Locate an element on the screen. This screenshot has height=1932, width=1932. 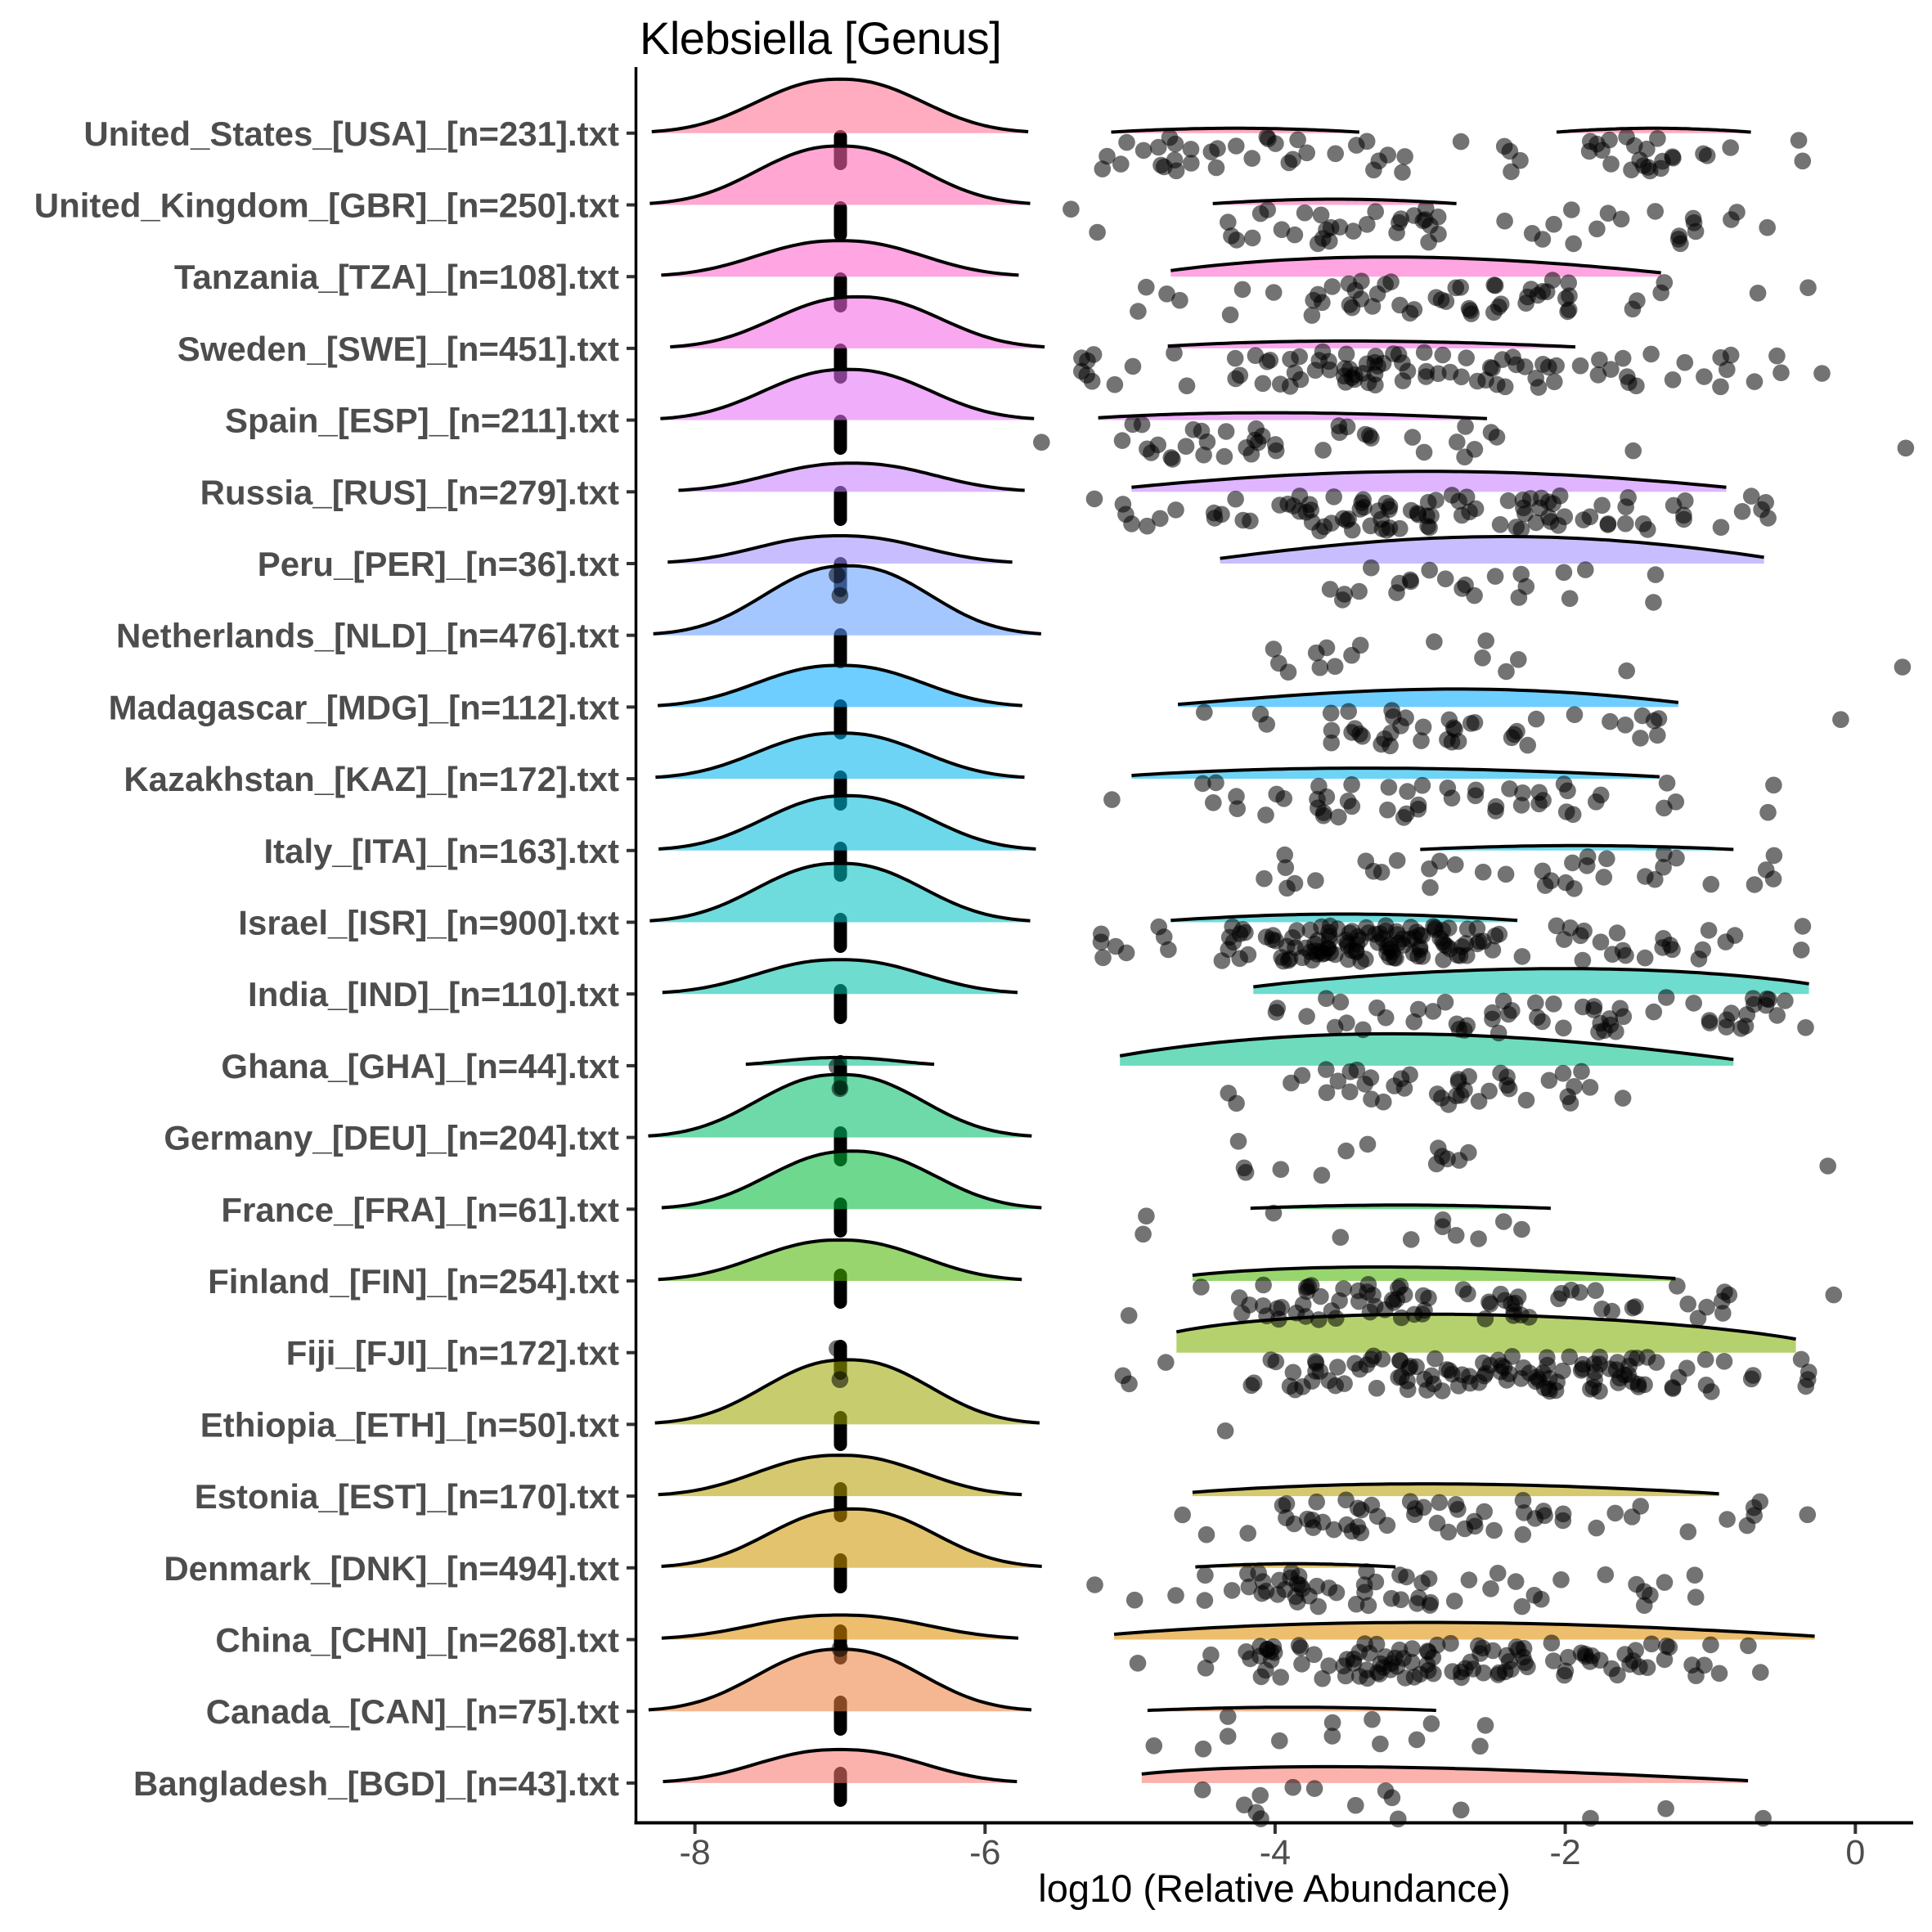
svg-text: Sweden_[SWE]_[n=451].txt is located at coordinates (398, 349).